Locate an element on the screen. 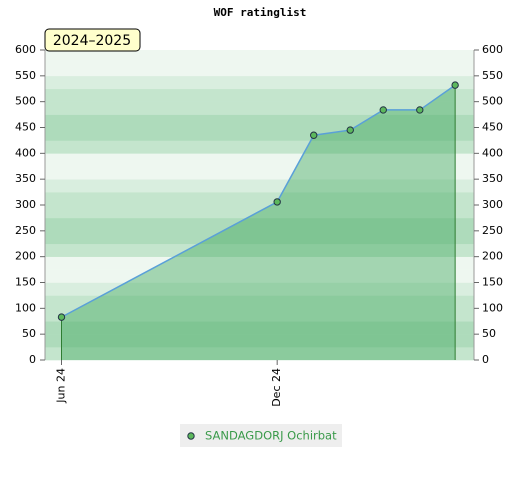  chart-title: WOF ratinglist is located at coordinates (260, 12).